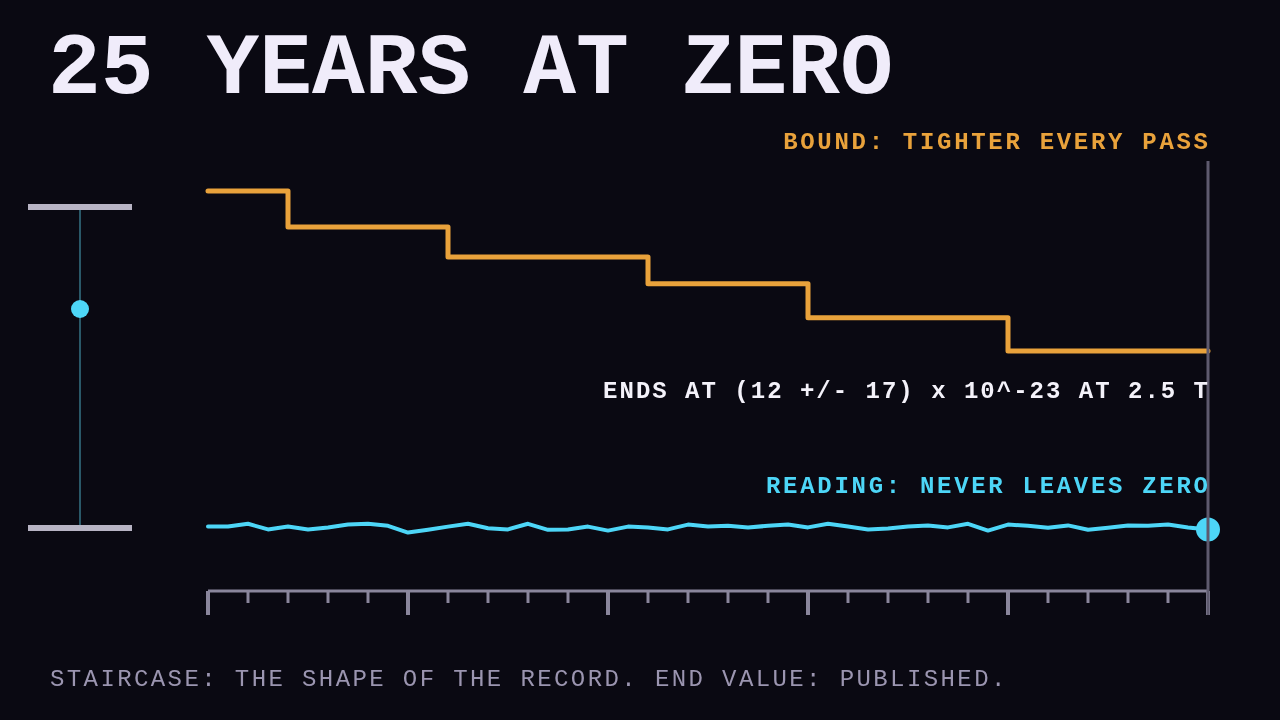 The width and height of the screenshot is (1280, 720). I want to click on series-label: READING: NEVER LEAVES ZERO, so click(988, 486).